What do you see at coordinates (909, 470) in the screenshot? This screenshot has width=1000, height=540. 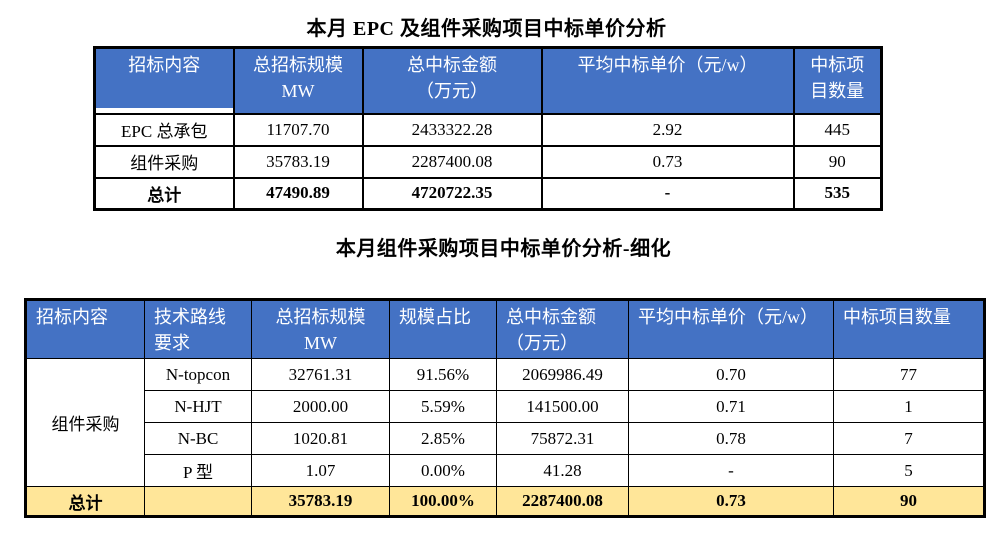 I see `cell-value: 5` at bounding box center [909, 470].